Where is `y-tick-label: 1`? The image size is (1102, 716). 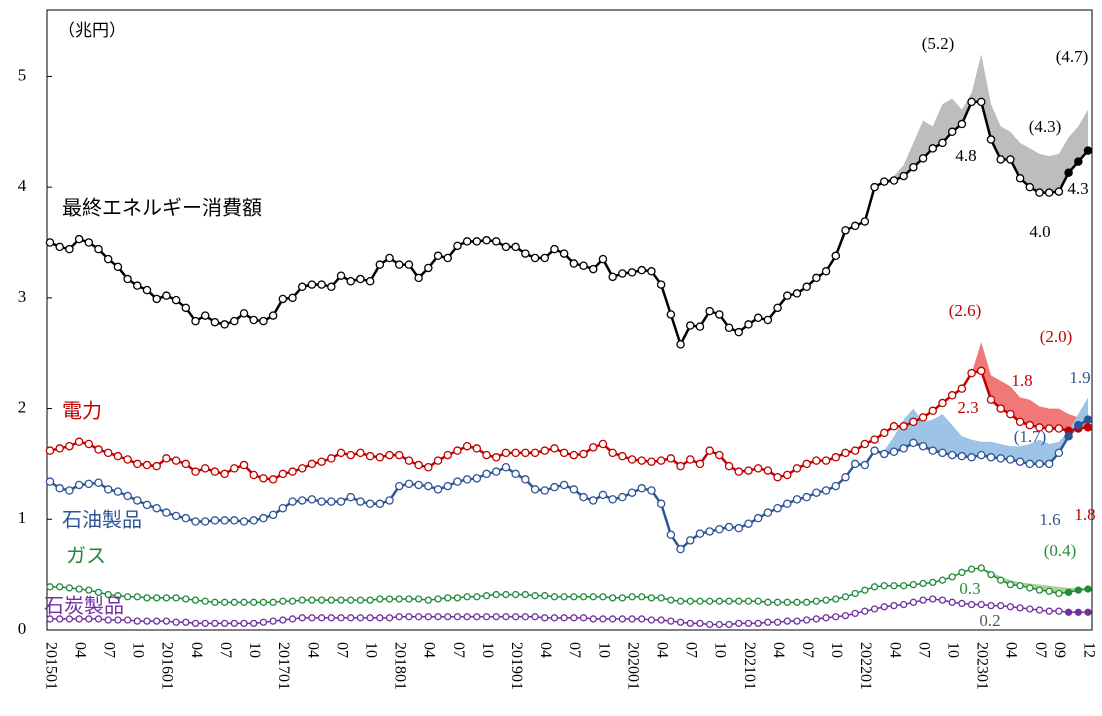 y-tick-label: 1 is located at coordinates (22, 517).